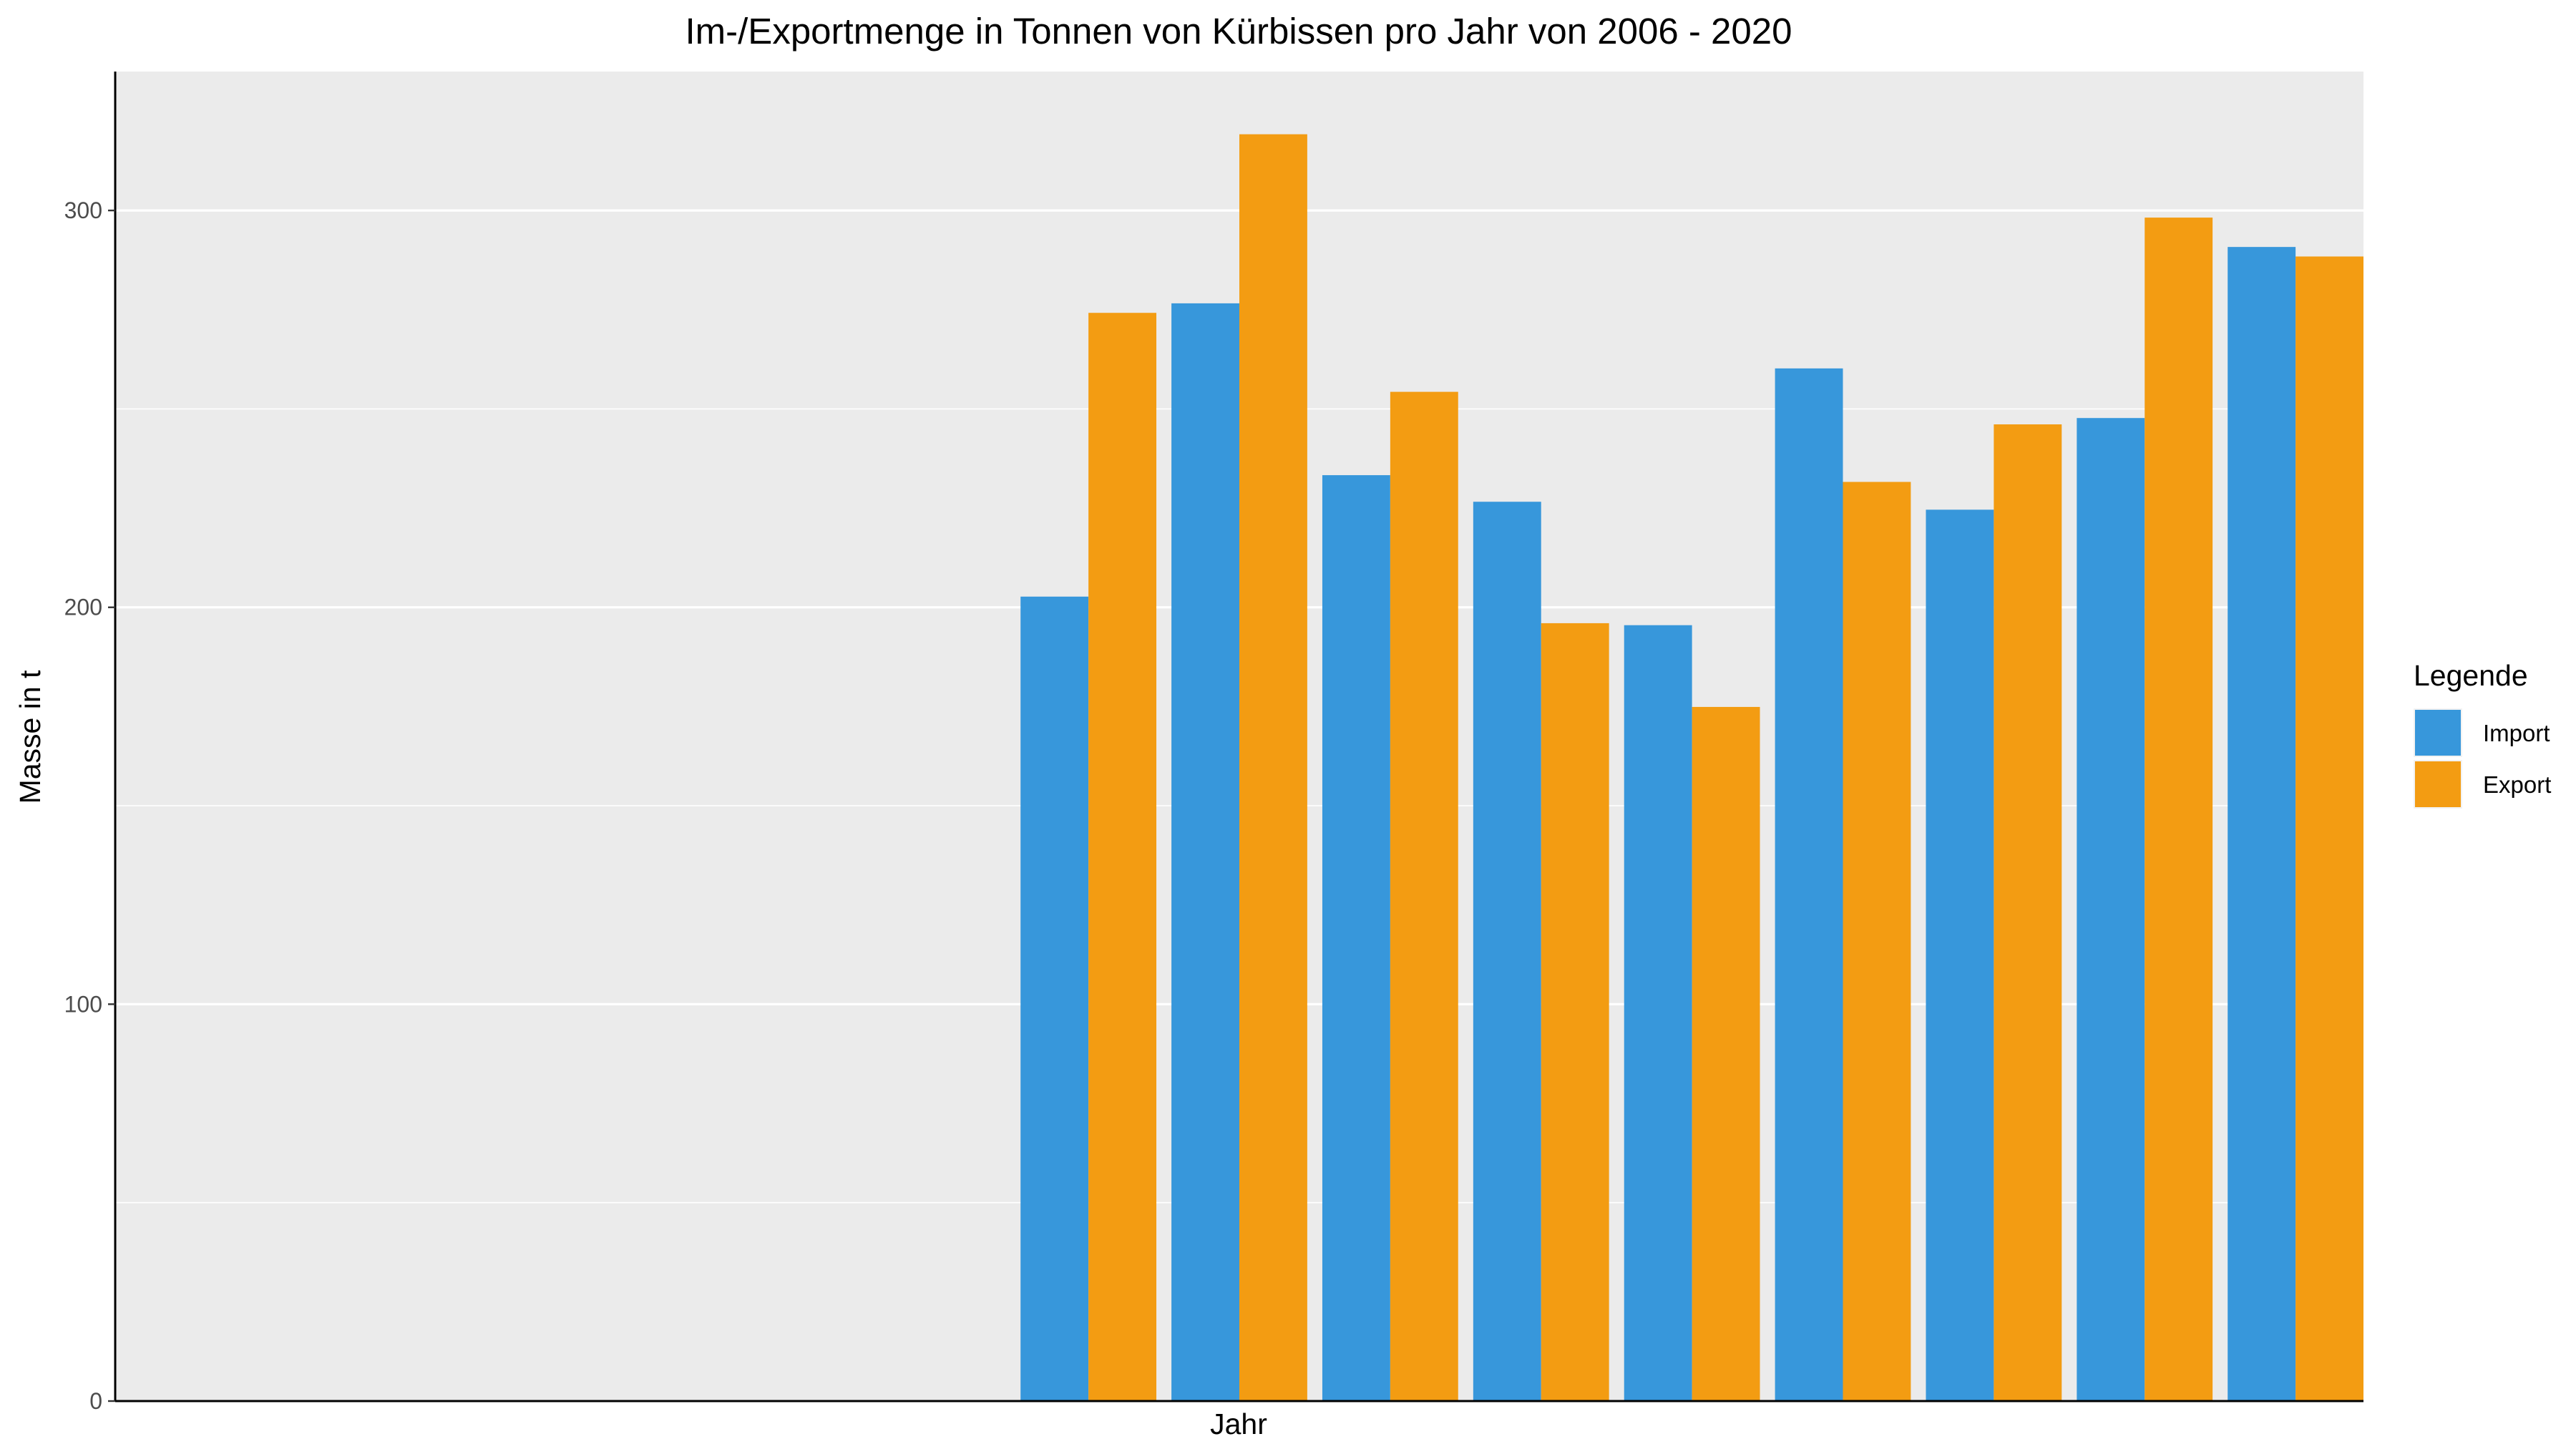 The width and height of the screenshot is (2576, 1449). I want to click on legend: Legende Import Export, so click(2482, 734).